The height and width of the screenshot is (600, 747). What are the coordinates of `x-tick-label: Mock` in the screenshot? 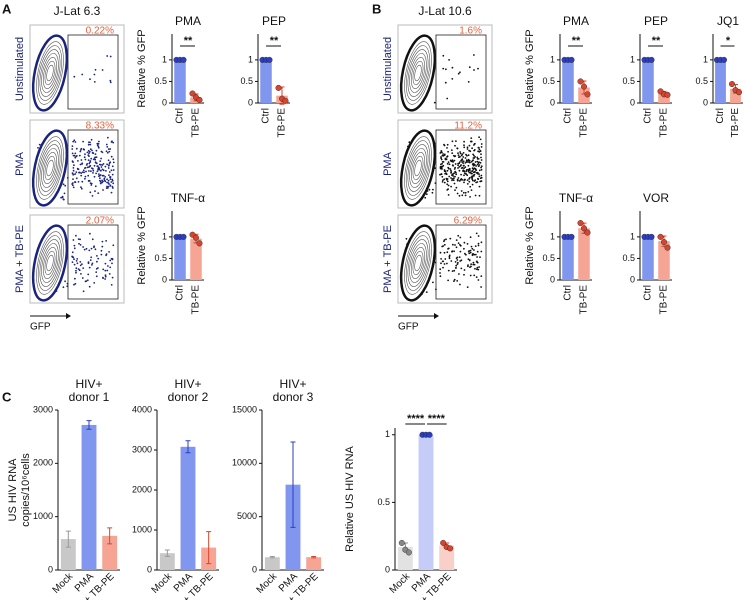 It's located at (400, 583).